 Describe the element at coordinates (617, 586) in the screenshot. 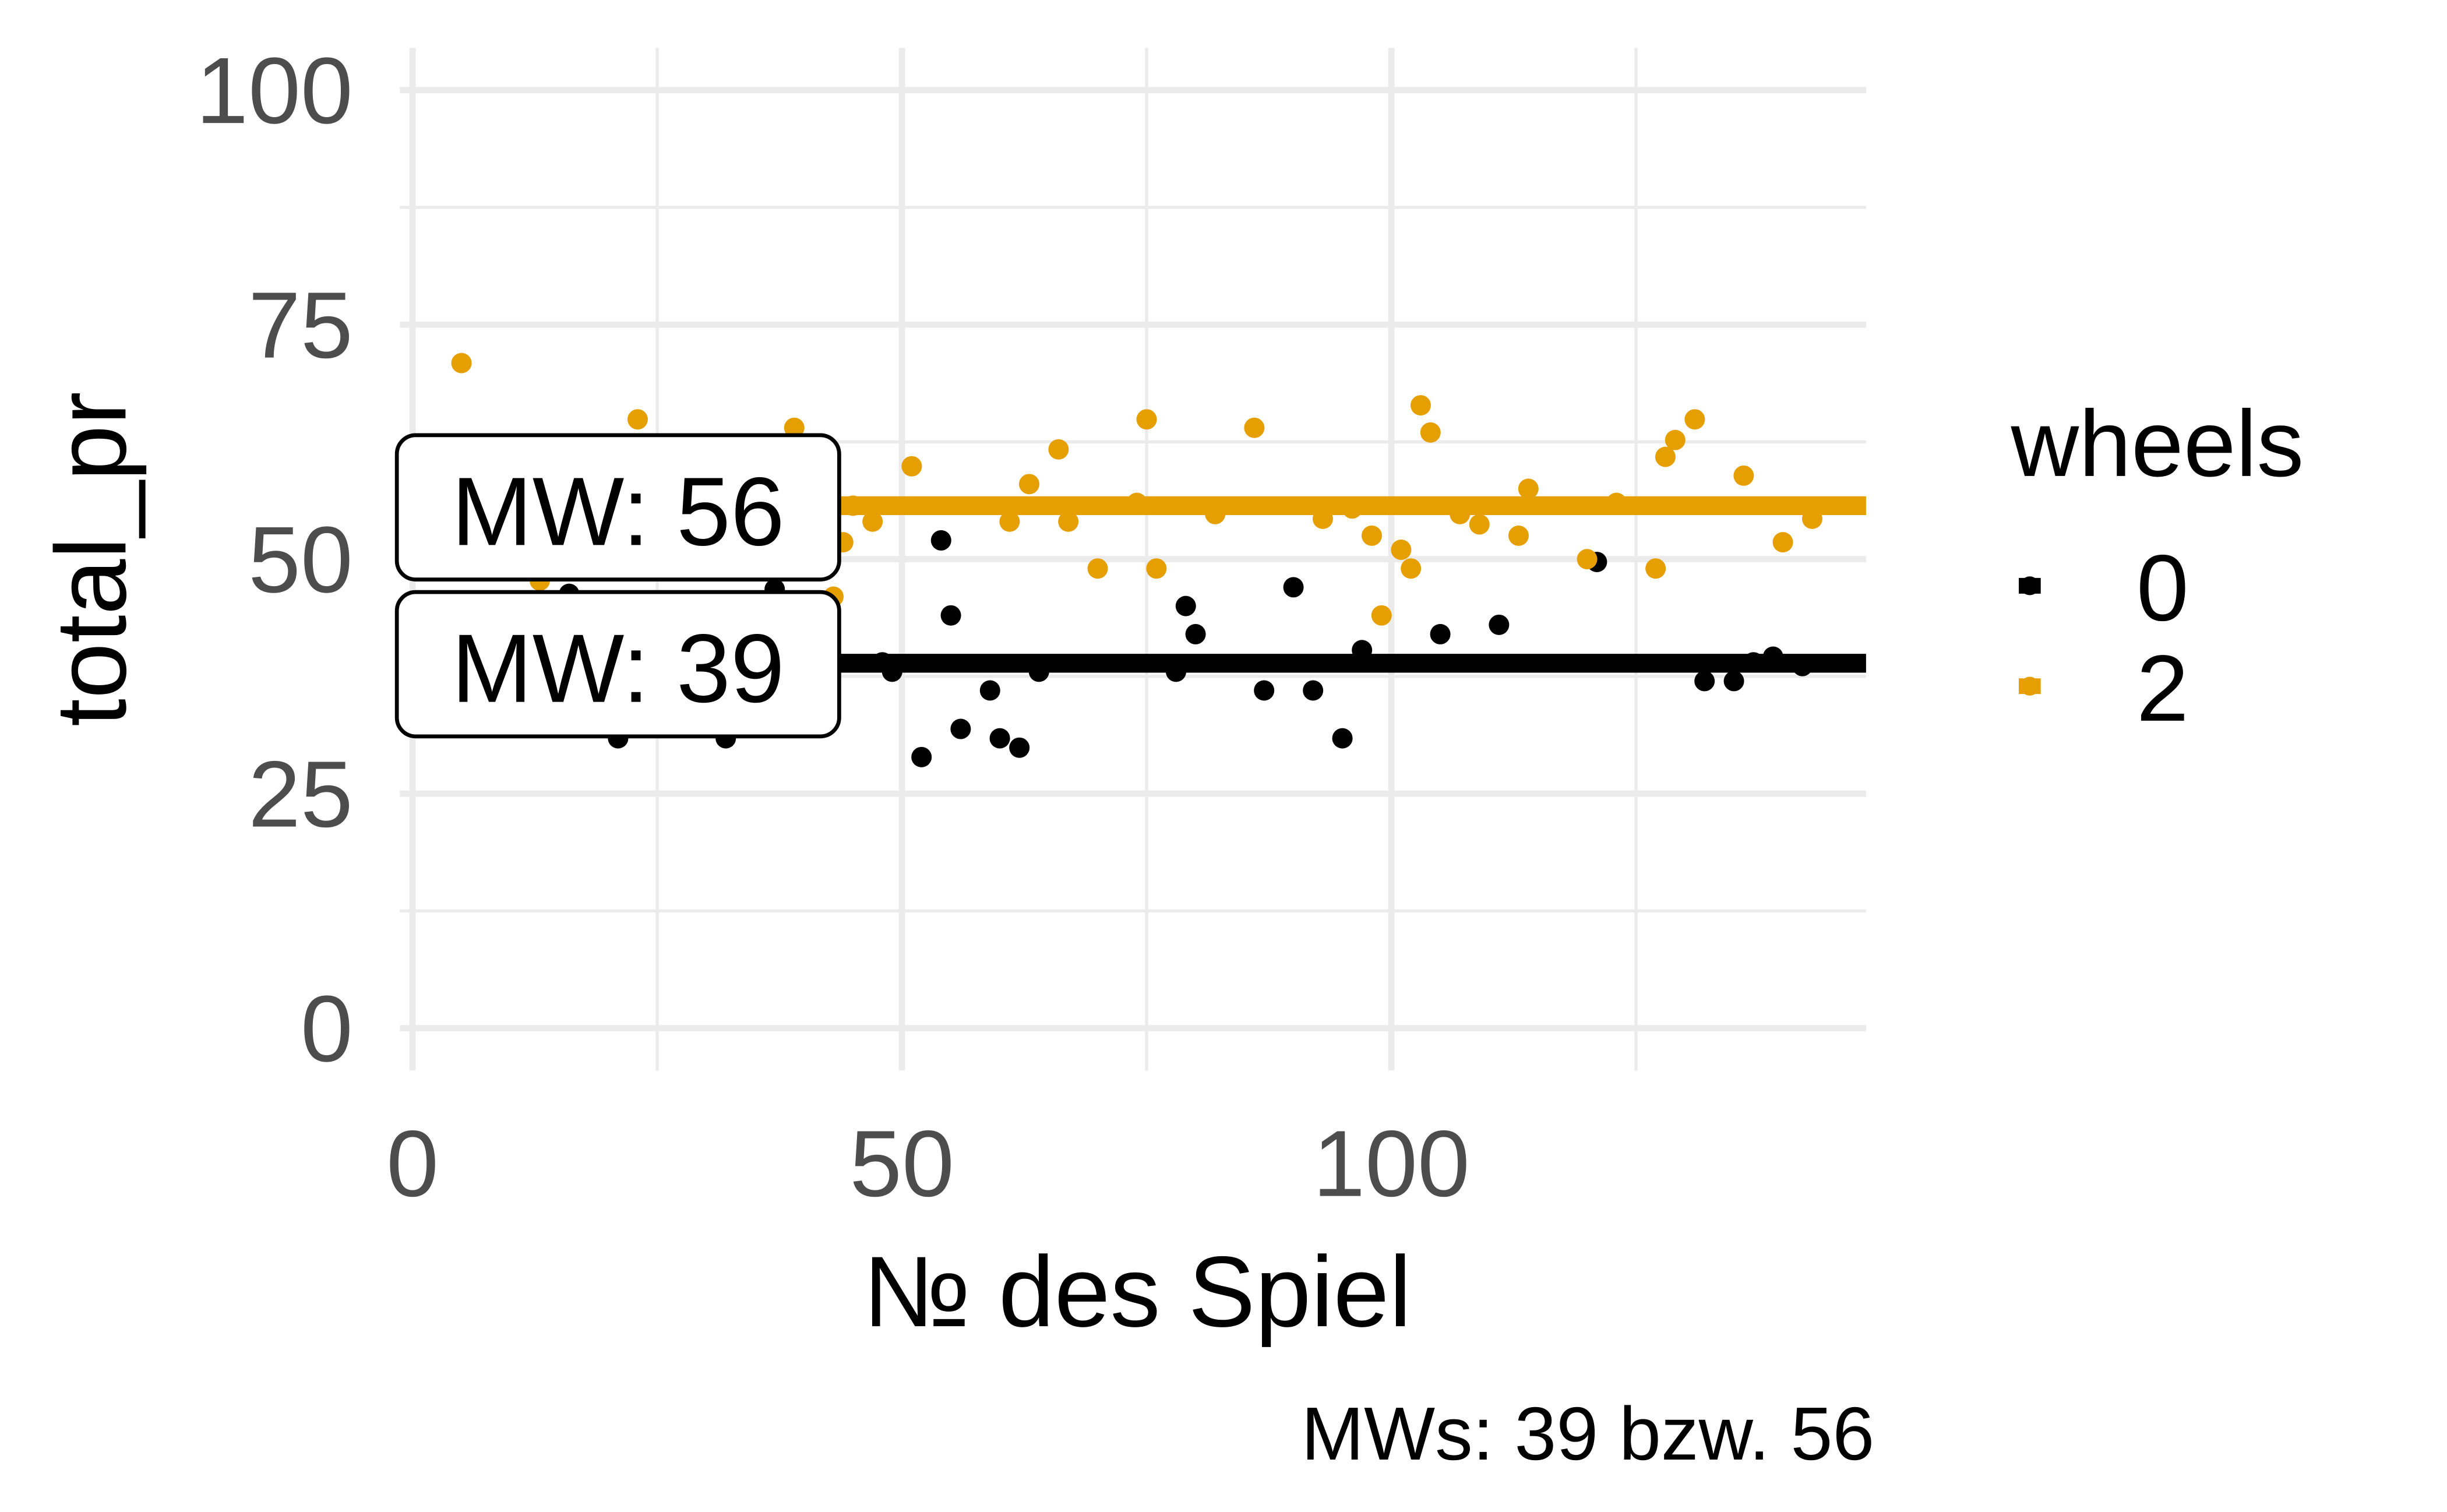

I see `mean-labels: MW: 56 MW: 39` at that location.